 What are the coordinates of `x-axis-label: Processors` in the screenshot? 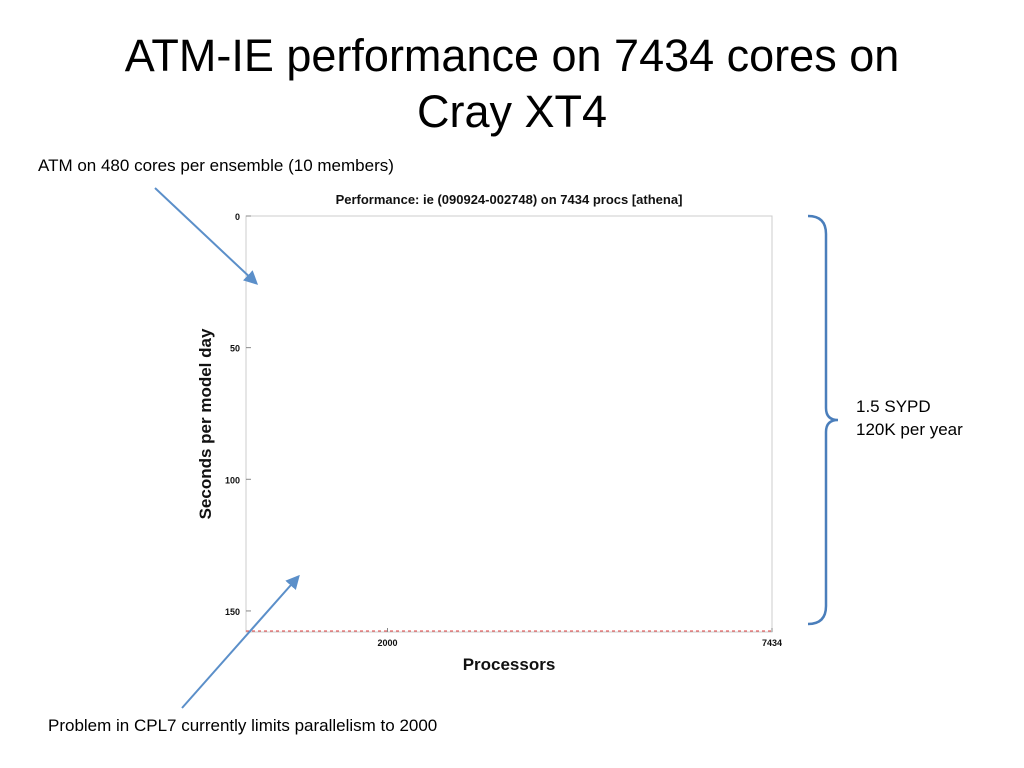 It's located at (509, 664).